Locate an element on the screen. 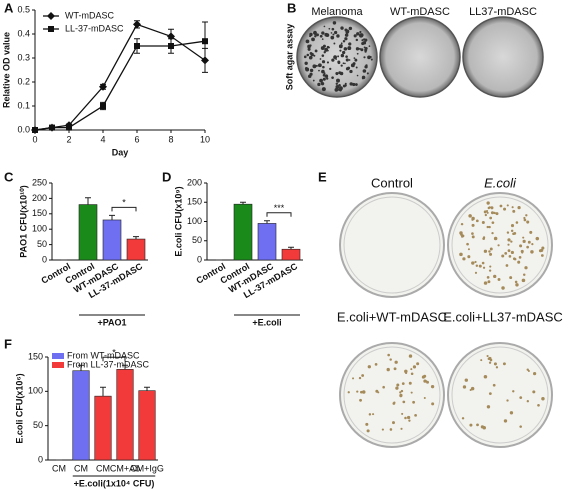  y-tick-label: 0.5 is located at coordinates (23, 9).